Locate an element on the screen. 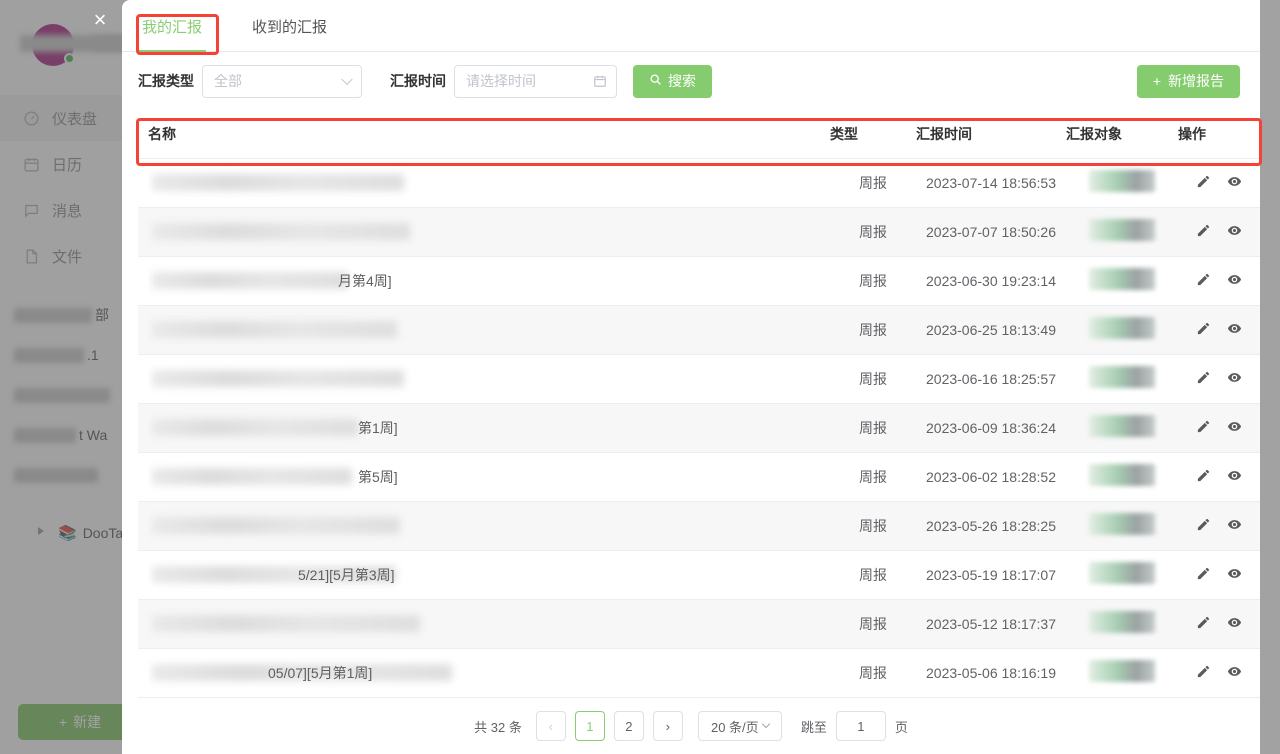 This screenshot has height=754, width=1280. table-row: 周报 2023-05-26 18:28:25 is located at coordinates (699, 526).